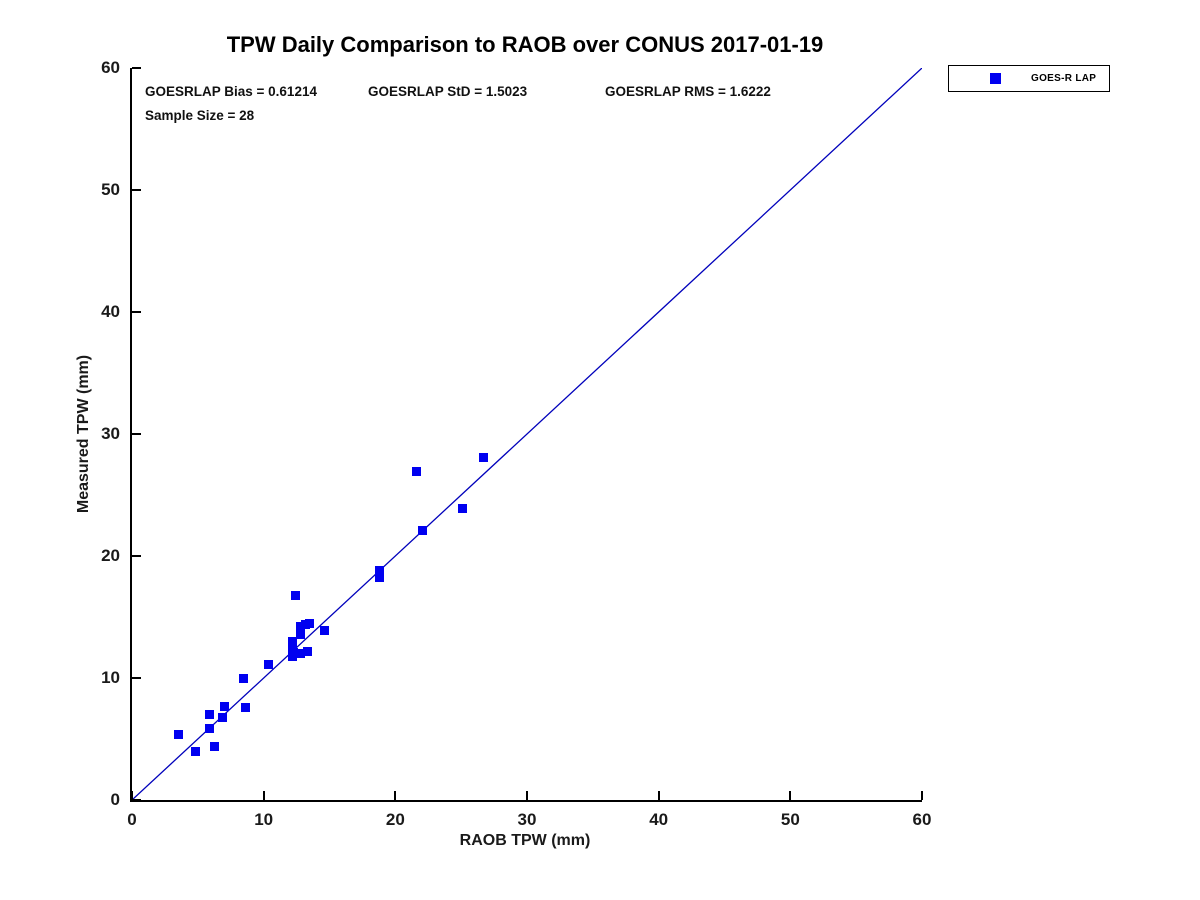 The image size is (1200, 900). What do you see at coordinates (448, 91) in the screenshot?
I see `stat-std: GOESRLAP StD = 1.5023` at bounding box center [448, 91].